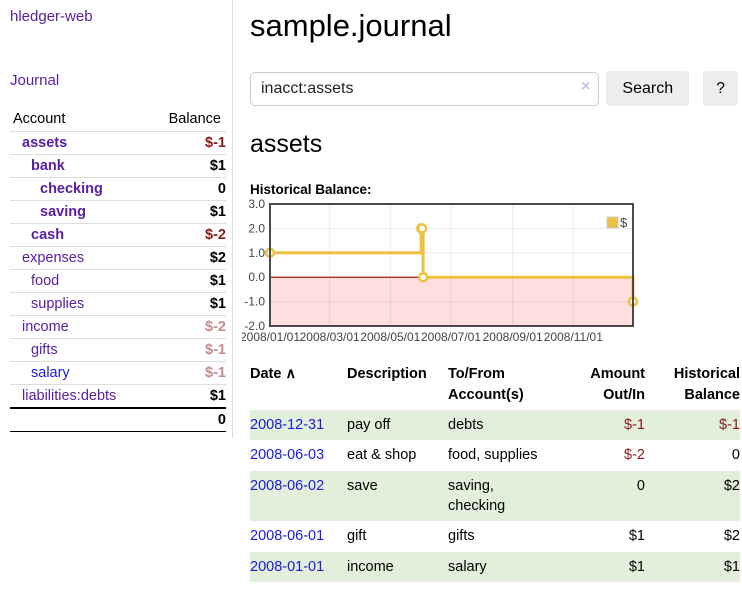  I want to click on transaction-description: save, so click(362, 485).